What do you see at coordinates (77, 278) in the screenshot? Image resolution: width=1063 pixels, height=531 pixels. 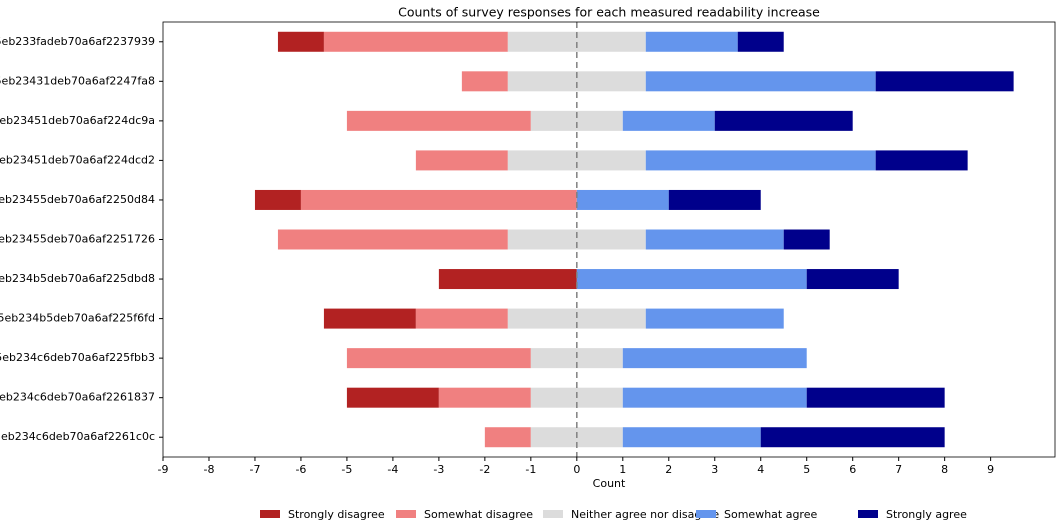 I see `y-tick-label: 5eb234b5deb70a6af225dbd8` at bounding box center [77, 278].